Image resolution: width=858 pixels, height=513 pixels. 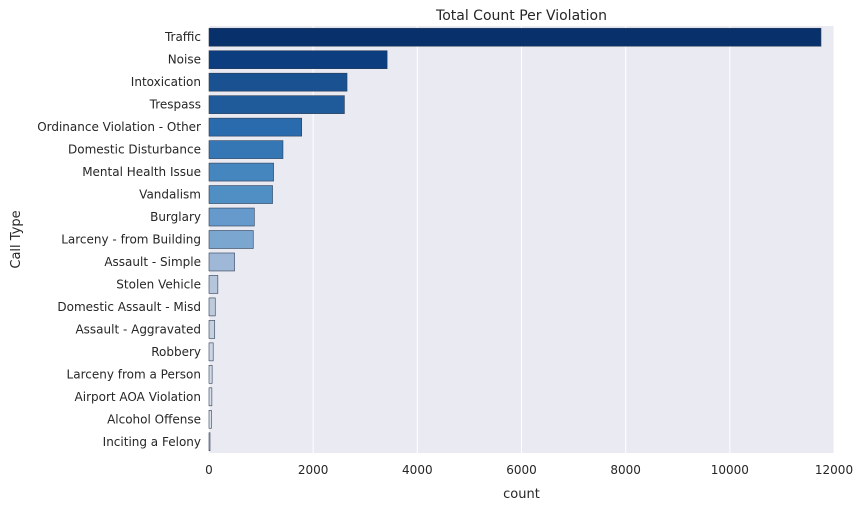 What do you see at coordinates (119, 127) in the screenshot?
I see `y-tick-label: Ordinance Violation - Other` at bounding box center [119, 127].